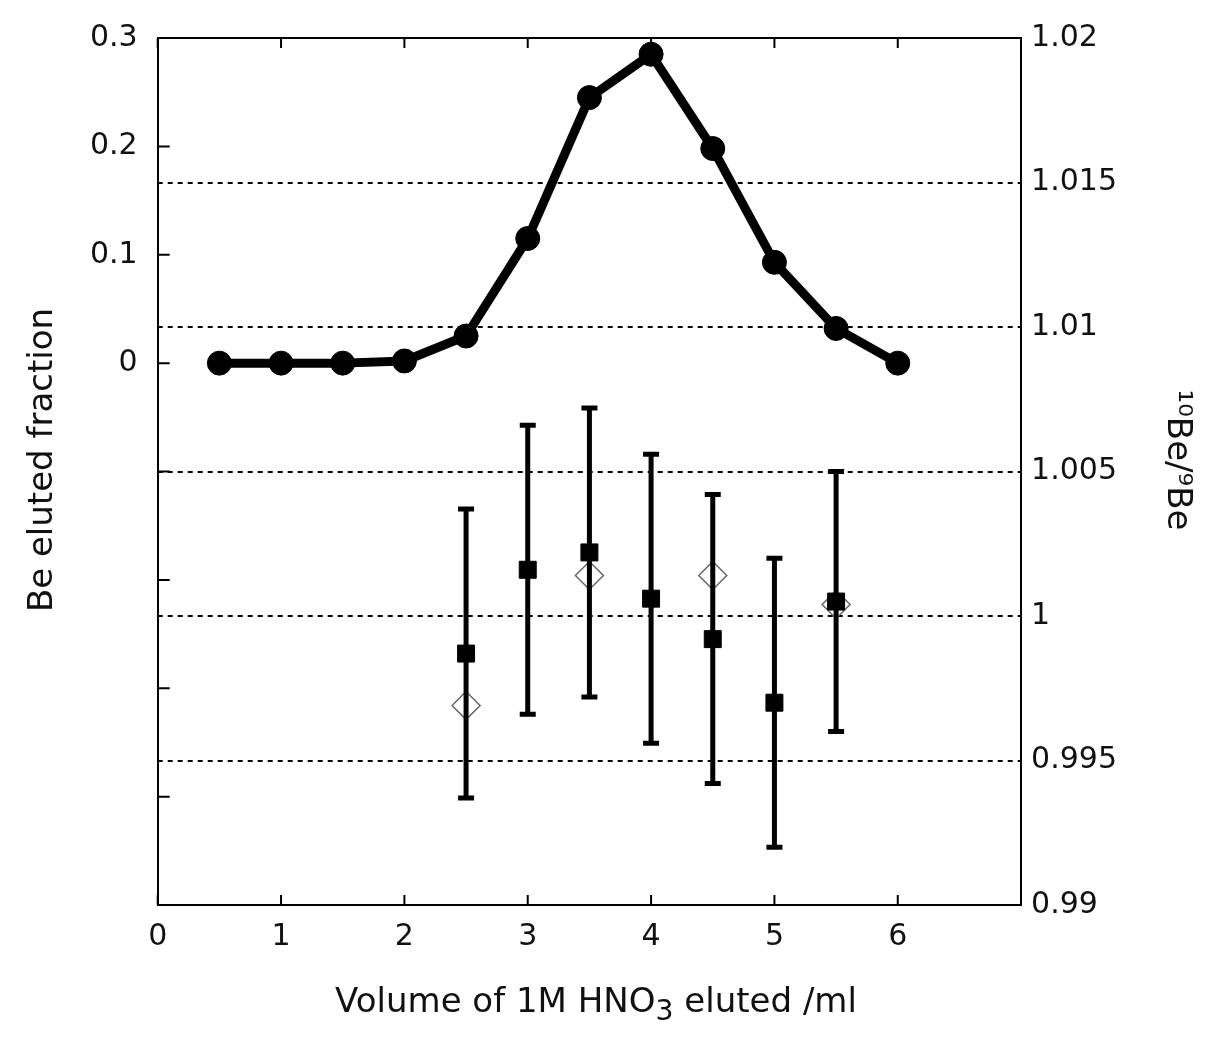 This screenshot has height=1039, width=1217. Describe the element at coordinates (1180, 460) in the screenshot. I see `y2-axis-title: ¹⁰Be/⁹Be` at that location.